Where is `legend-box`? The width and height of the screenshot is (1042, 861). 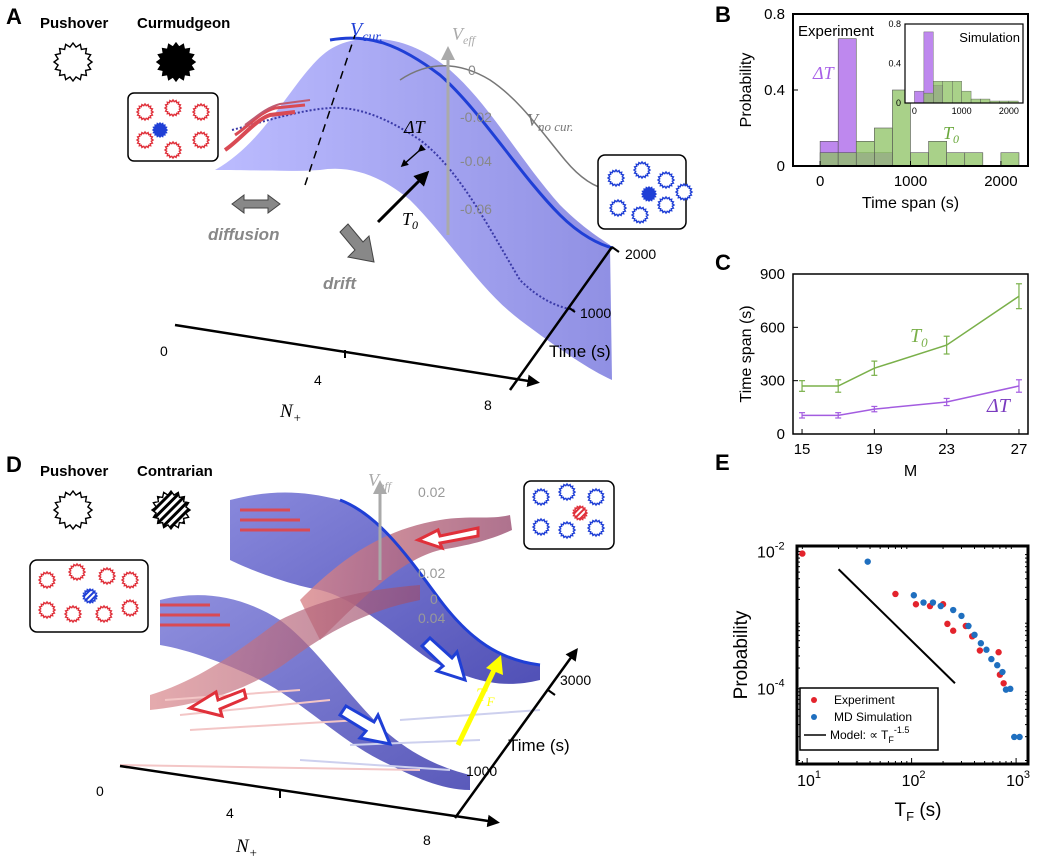 legend-box is located at coordinates (869, 719).